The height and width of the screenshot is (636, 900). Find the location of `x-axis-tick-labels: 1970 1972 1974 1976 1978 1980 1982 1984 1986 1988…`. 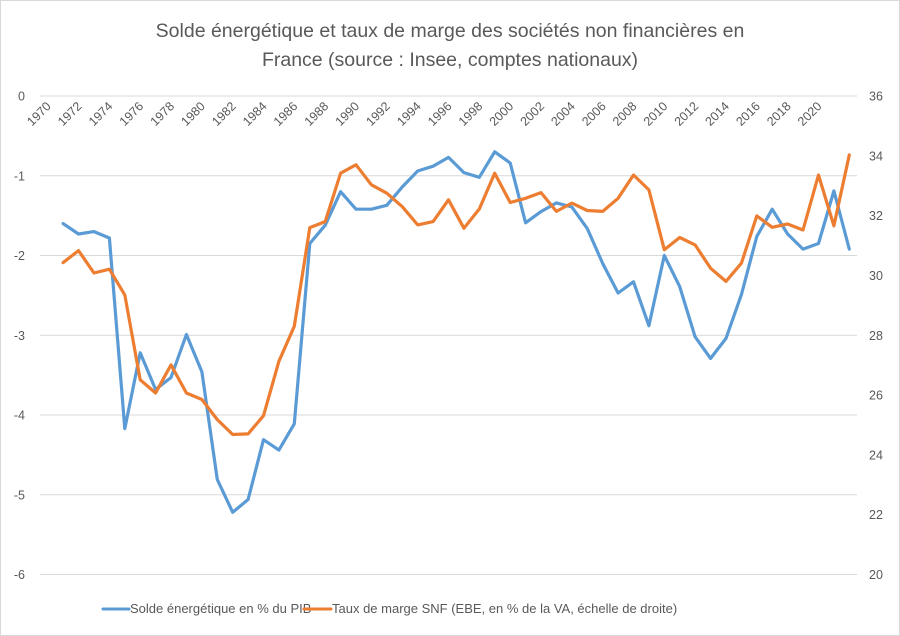

x-axis-tick-labels: 1970 1972 1974 1976 1978 1980 1982 1984 1986 1988… is located at coordinates (424, 114).